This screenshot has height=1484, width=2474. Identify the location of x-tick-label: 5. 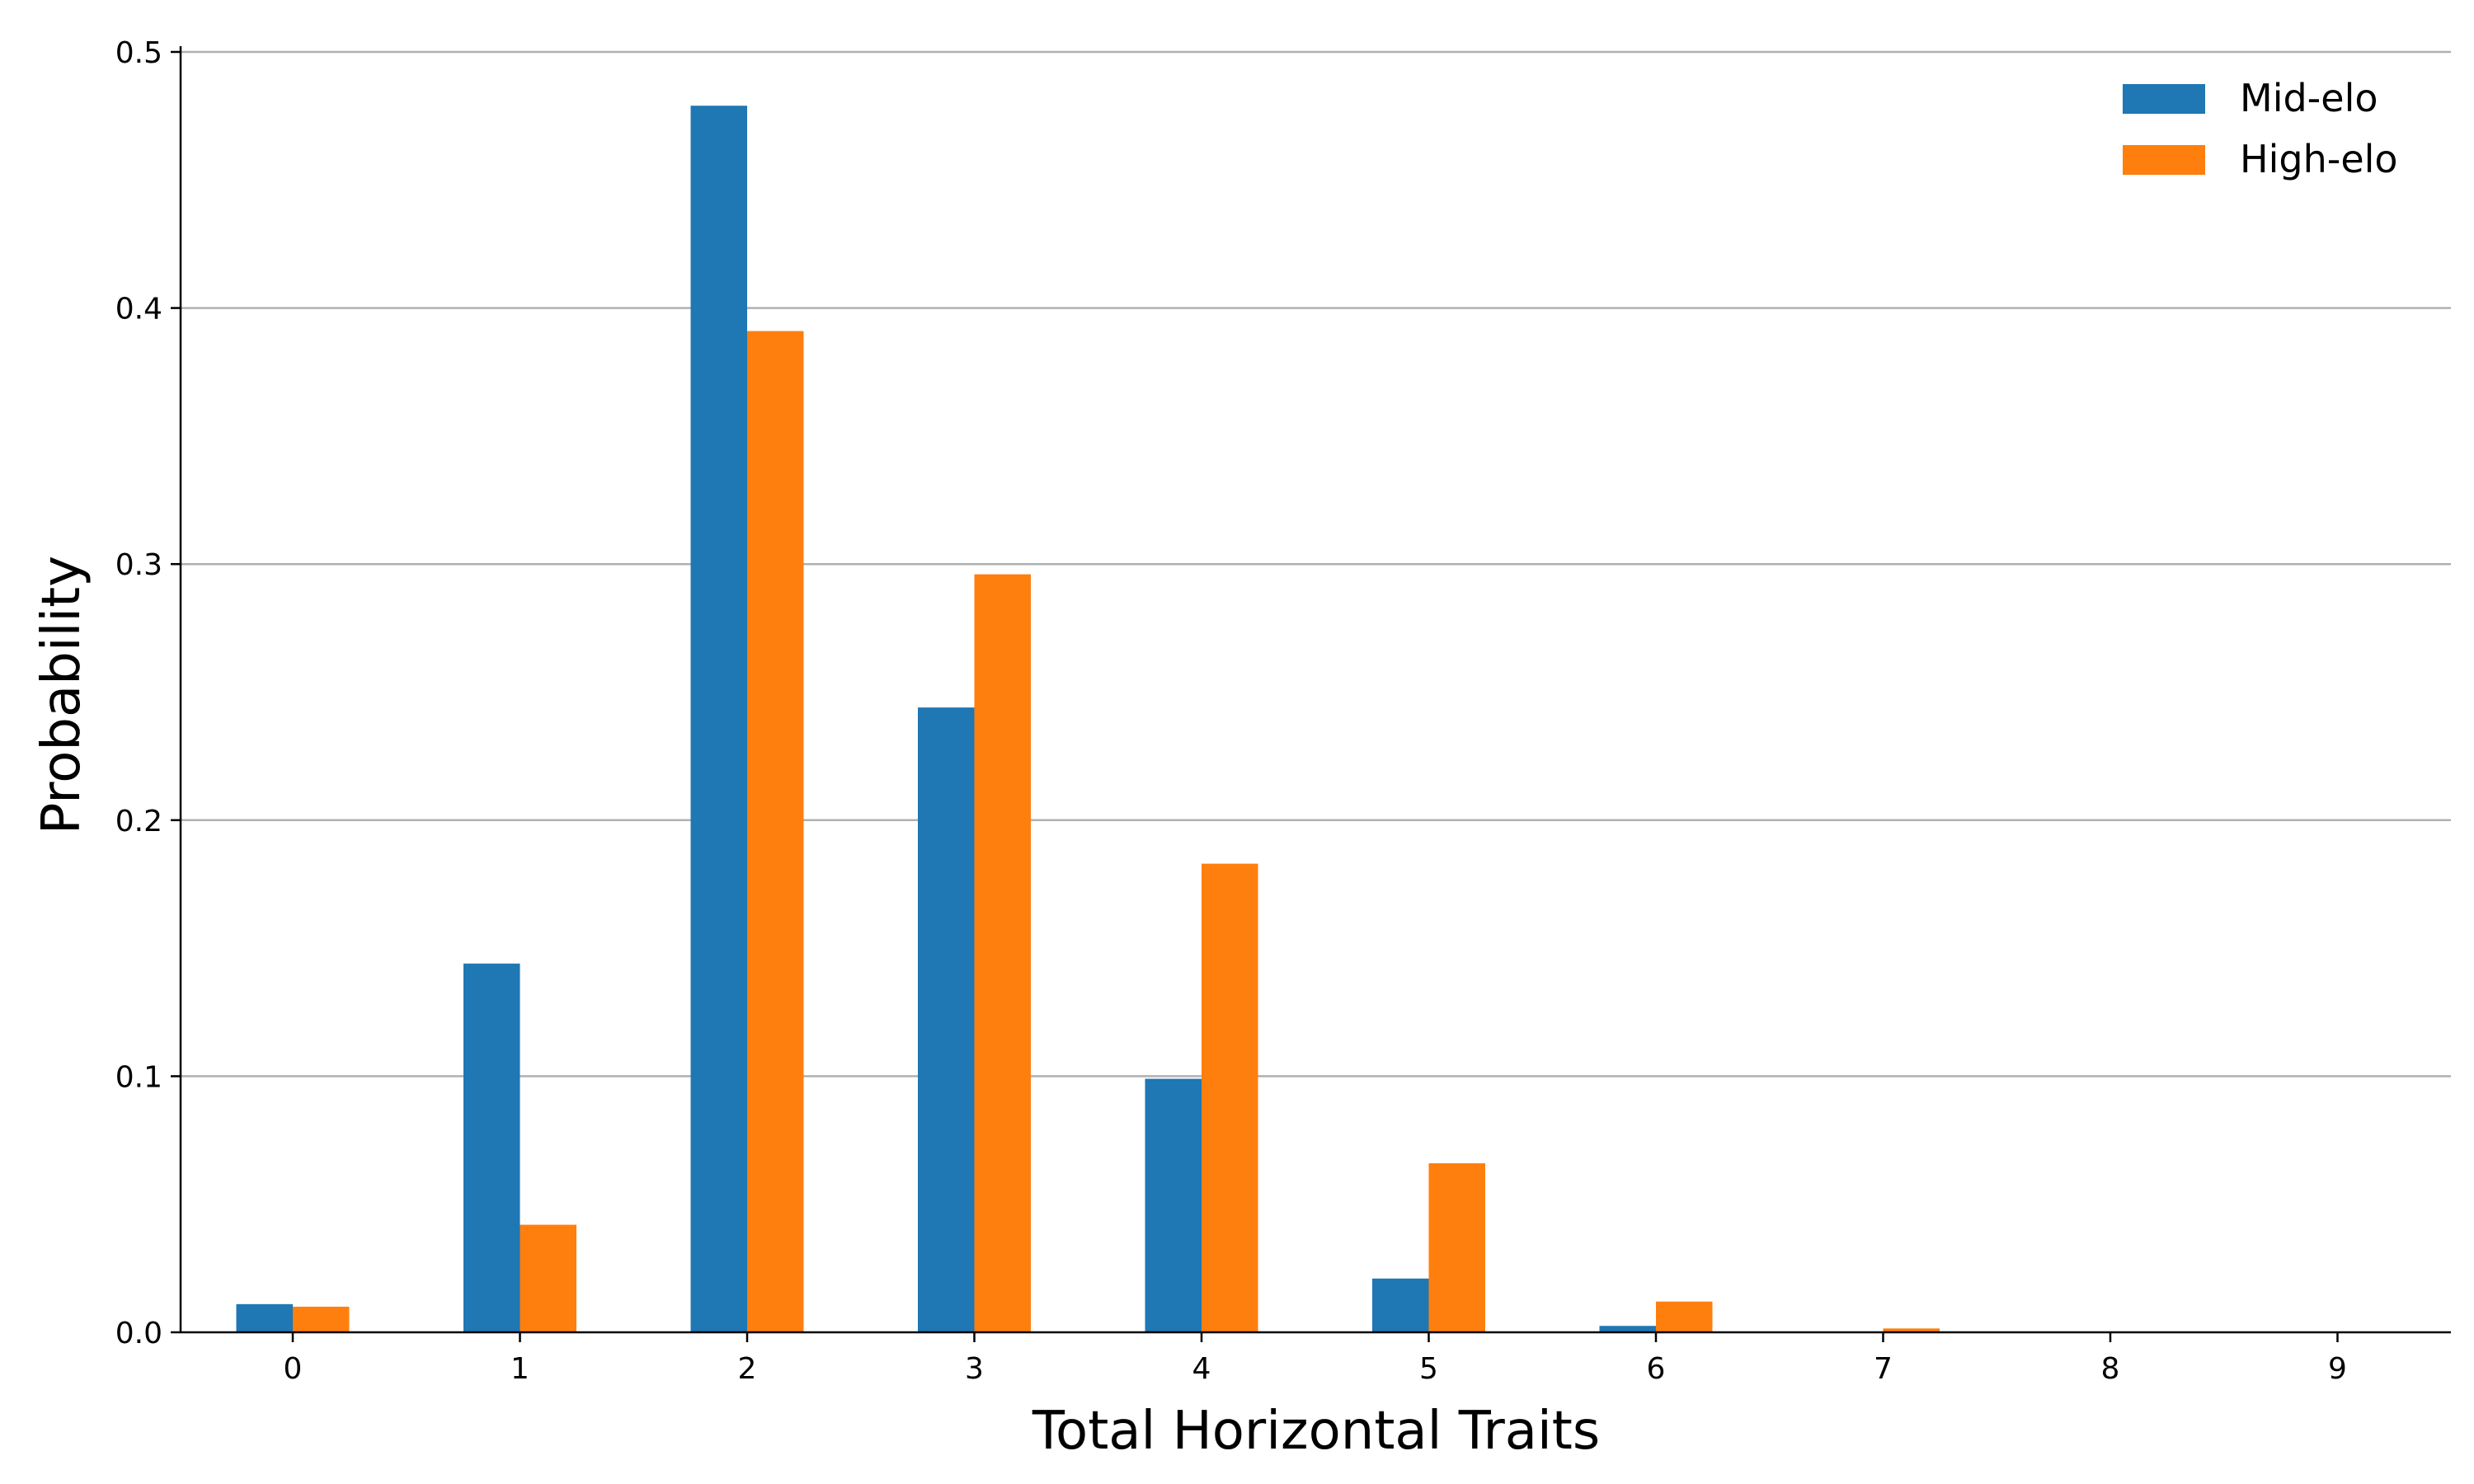
(1428, 1369).